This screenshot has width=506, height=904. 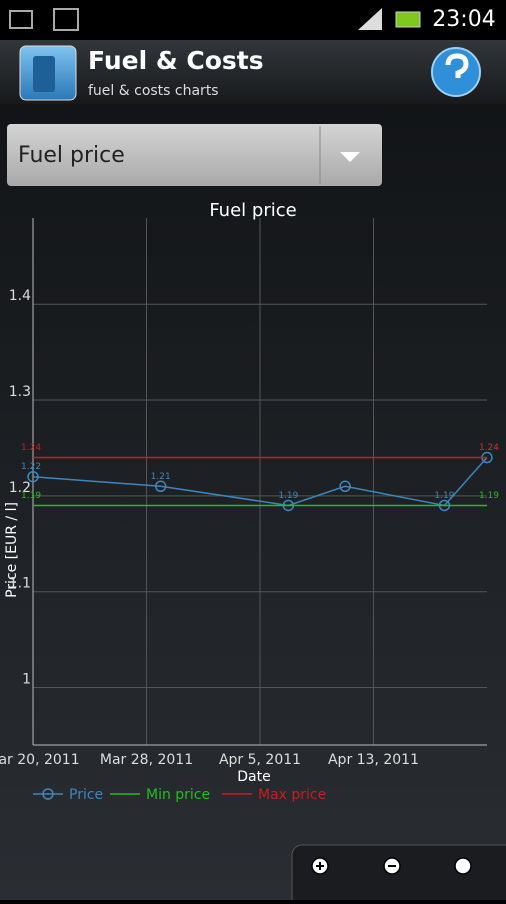 I want to click on dropdown-arrow, so click(x=350, y=157).